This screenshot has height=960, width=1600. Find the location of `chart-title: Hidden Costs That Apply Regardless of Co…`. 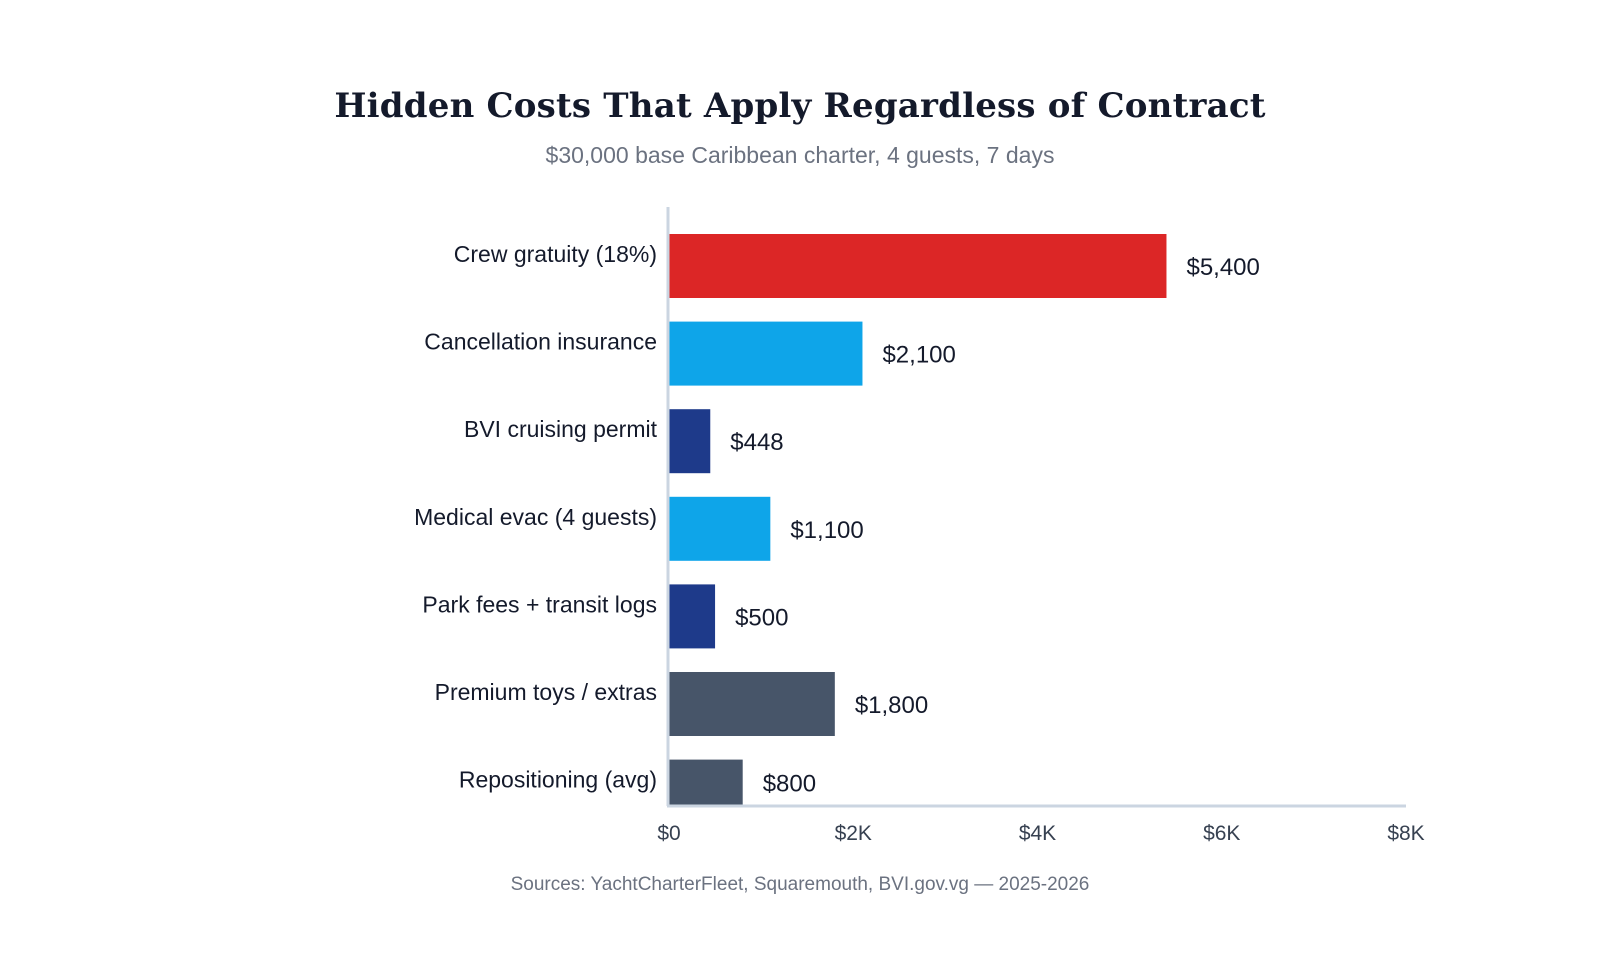

chart-title: Hidden Costs That Apply Regardless of Co… is located at coordinates (800, 106).